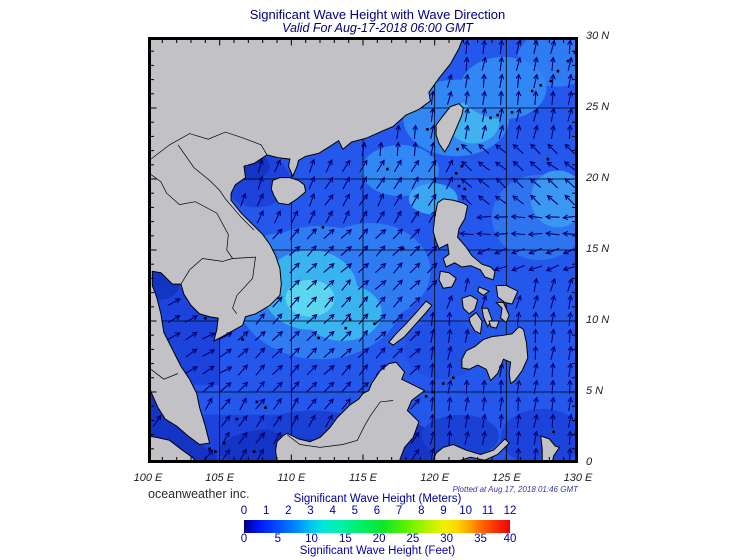 This screenshot has height=560, width=755. What do you see at coordinates (199, 494) in the screenshot?
I see `credit-text: oceanweather inc.` at bounding box center [199, 494].